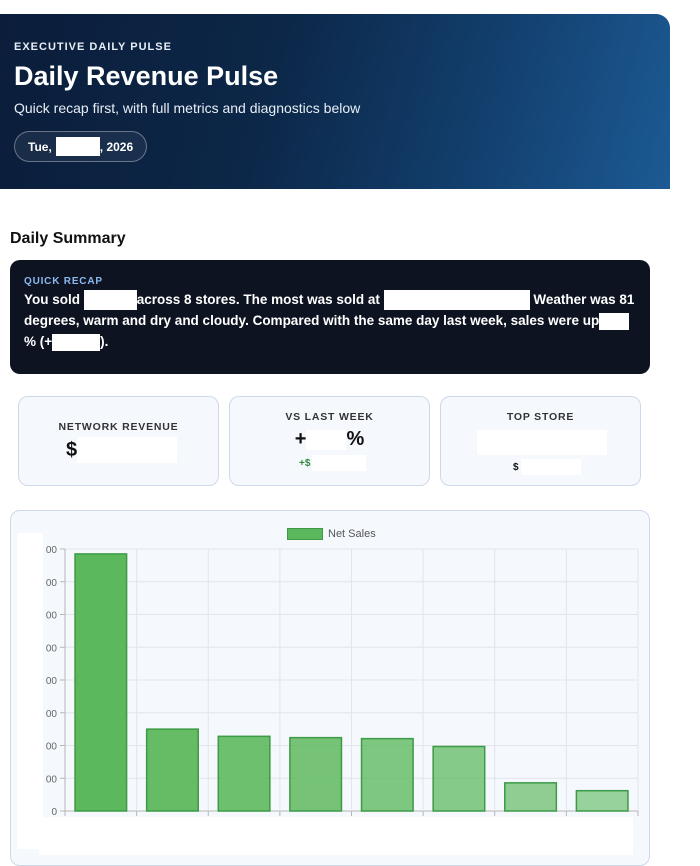 The image size is (700, 866). Describe the element at coordinates (72, 449) in the screenshot. I see `kpi-value-prefix: $` at that location.